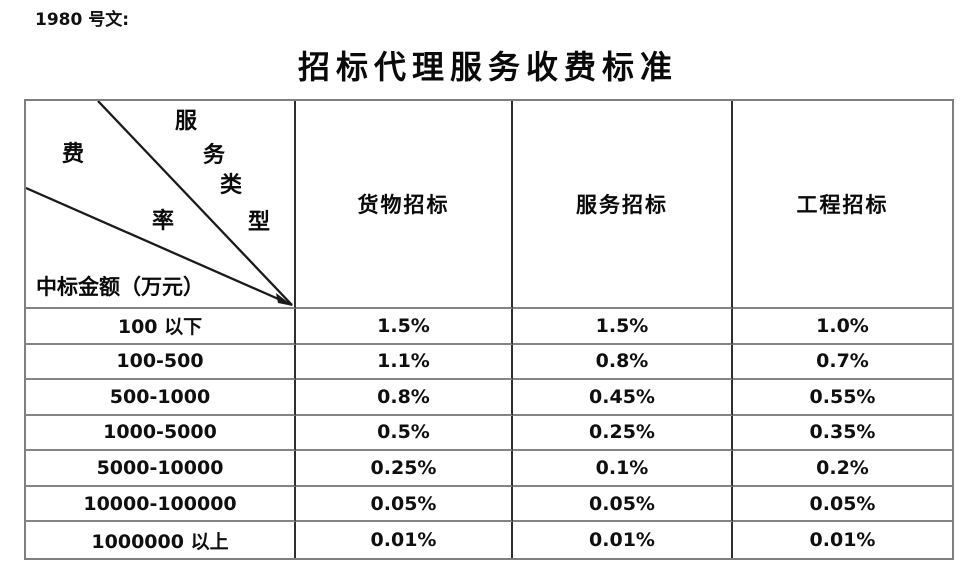  What do you see at coordinates (623, 469) in the screenshot?
I see `rate-cell: 0.1%` at bounding box center [623, 469].